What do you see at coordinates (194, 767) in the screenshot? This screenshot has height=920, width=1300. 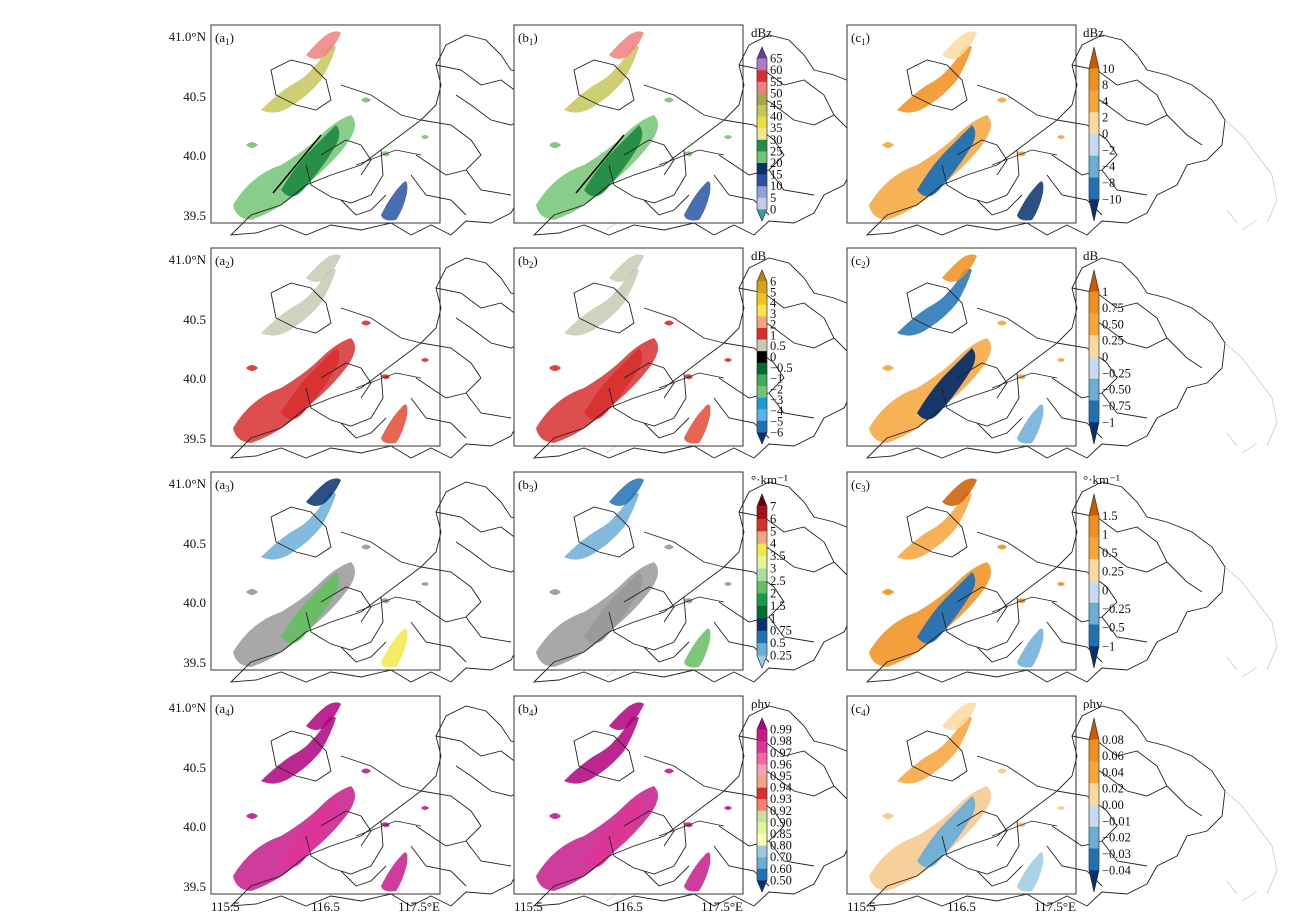 I see `y-tick-label: 40.5` at bounding box center [194, 767].